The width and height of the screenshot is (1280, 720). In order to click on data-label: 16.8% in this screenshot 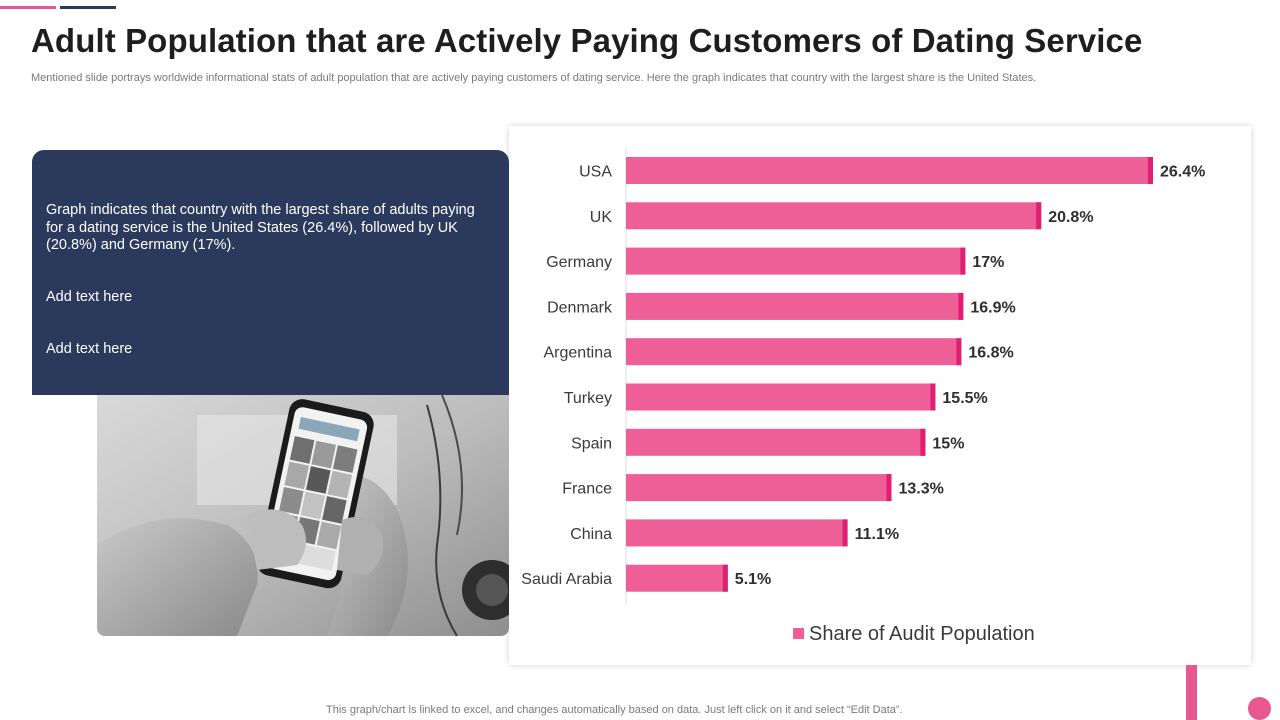, I will do `click(990, 353)`.